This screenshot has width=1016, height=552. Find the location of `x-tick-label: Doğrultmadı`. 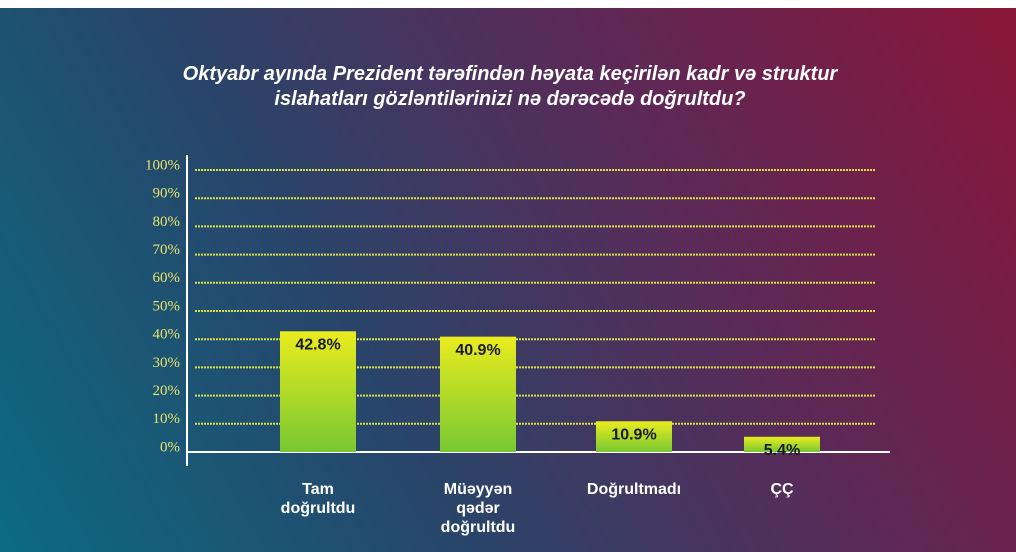

x-tick-label: Doğrultmadı is located at coordinates (634, 489).